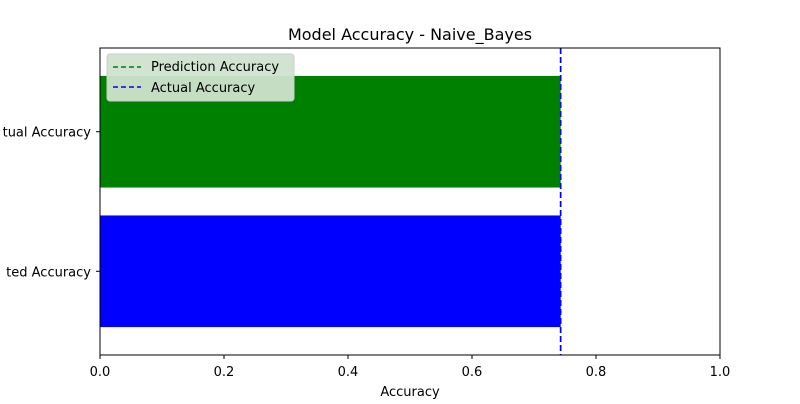 The image size is (800, 404). What do you see at coordinates (51, 203) in the screenshot?
I see `y-axis-ticks: ted Accuracy tual Accuracy` at bounding box center [51, 203].